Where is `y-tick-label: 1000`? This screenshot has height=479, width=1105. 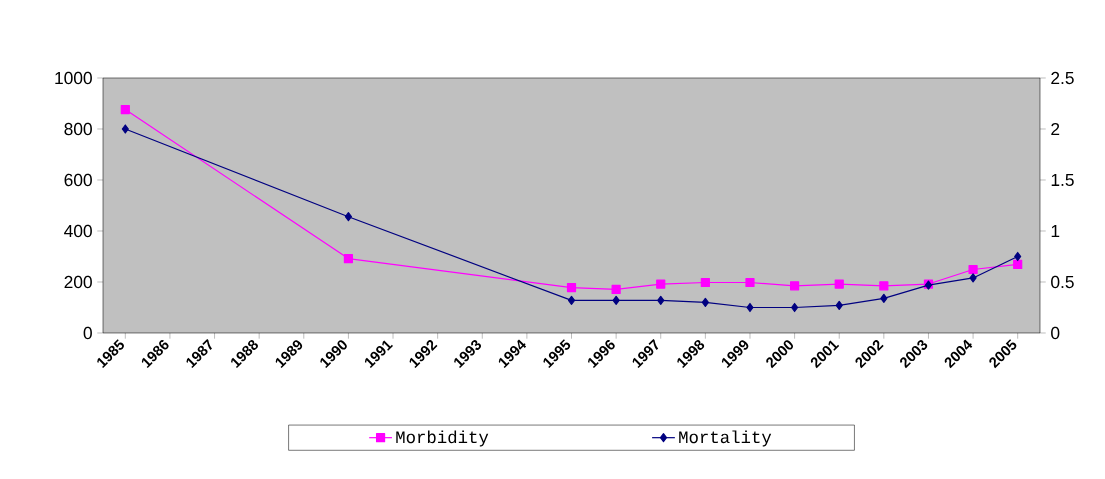
y-tick-label: 1000 is located at coordinates (73, 78).